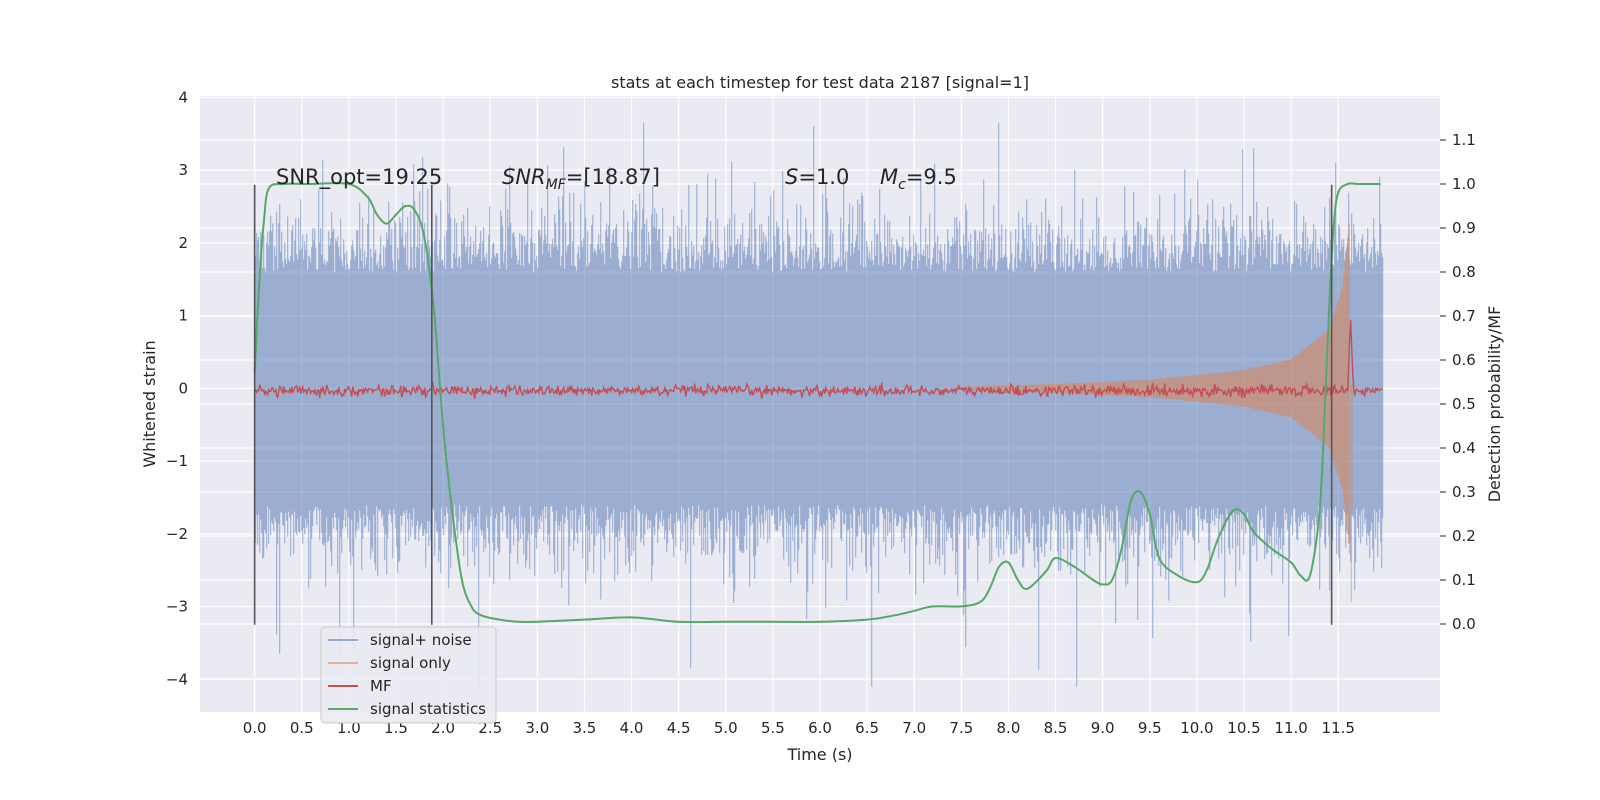 The height and width of the screenshot is (800, 1600). I want to click on x-tick-label: 6.0, so click(820, 728).